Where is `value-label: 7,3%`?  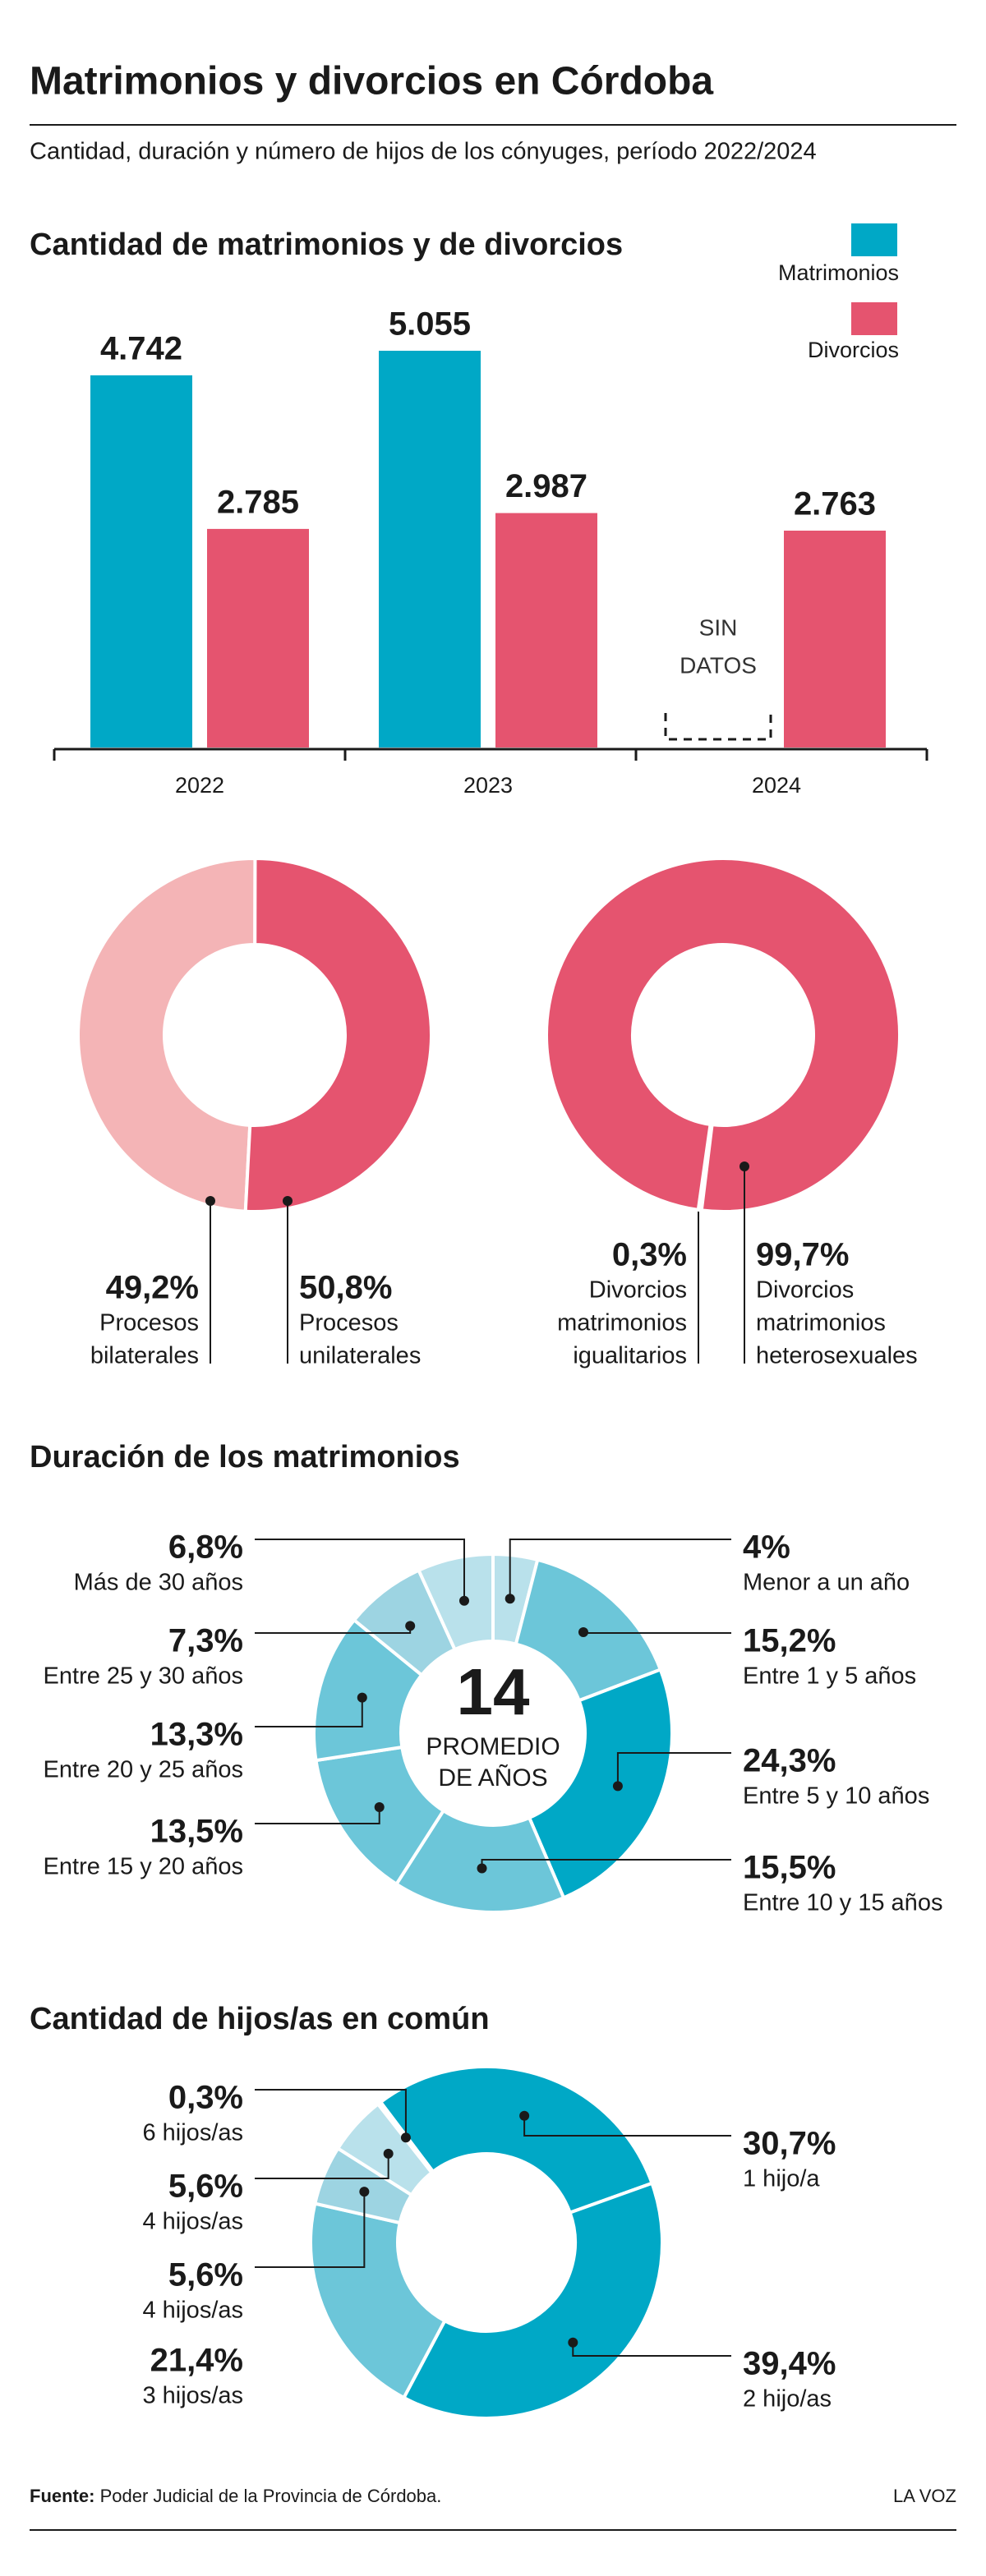
value-label: 7,3% is located at coordinates (205, 1641).